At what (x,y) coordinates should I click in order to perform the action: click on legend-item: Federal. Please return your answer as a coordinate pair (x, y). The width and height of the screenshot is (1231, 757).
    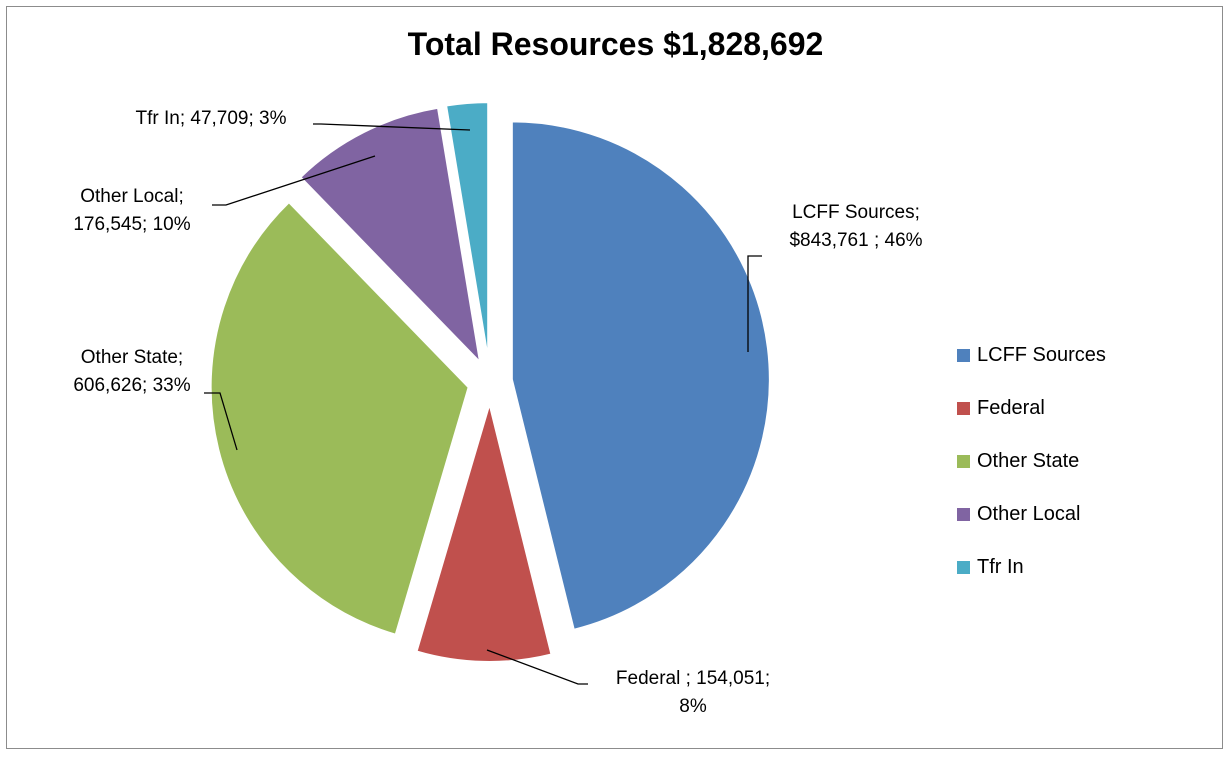
    Looking at the image, I should click on (1031, 408).